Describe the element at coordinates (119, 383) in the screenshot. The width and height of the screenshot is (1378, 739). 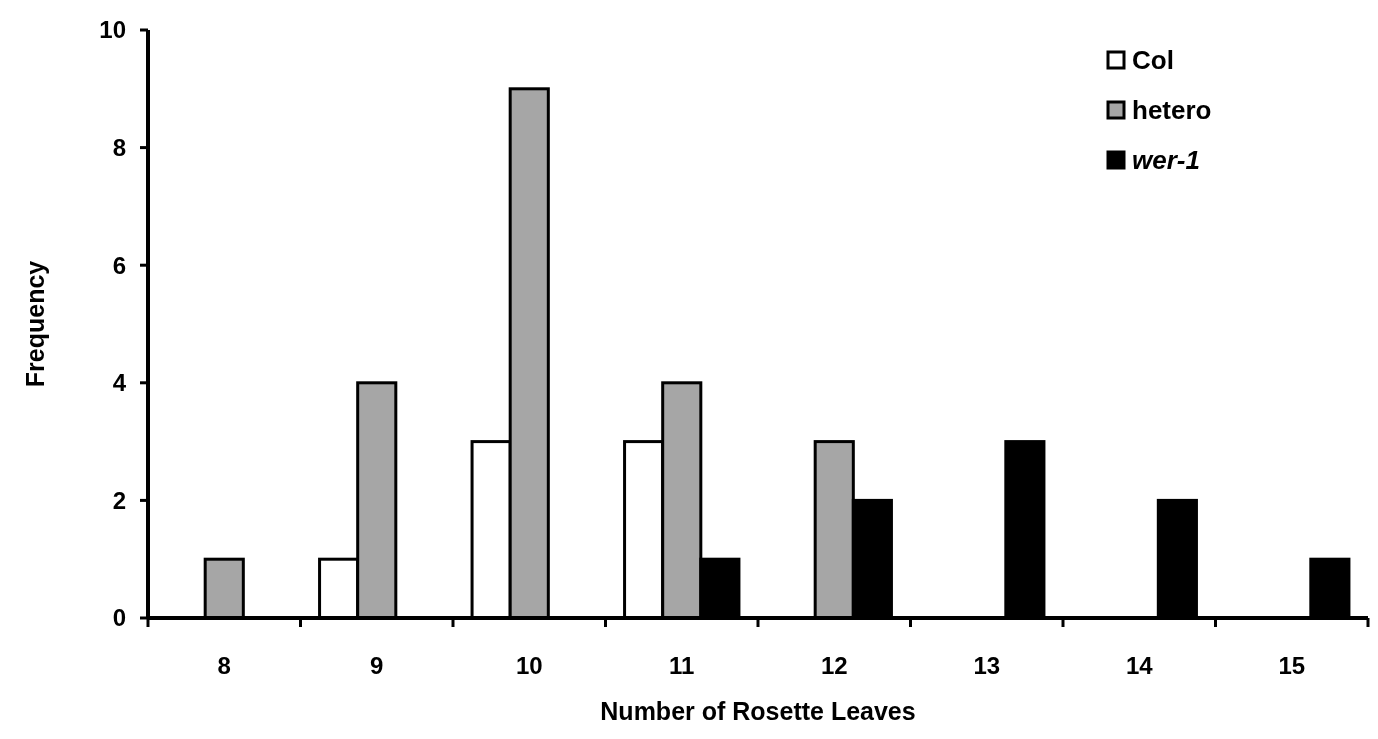
I see `y-tick-label: 4` at that location.